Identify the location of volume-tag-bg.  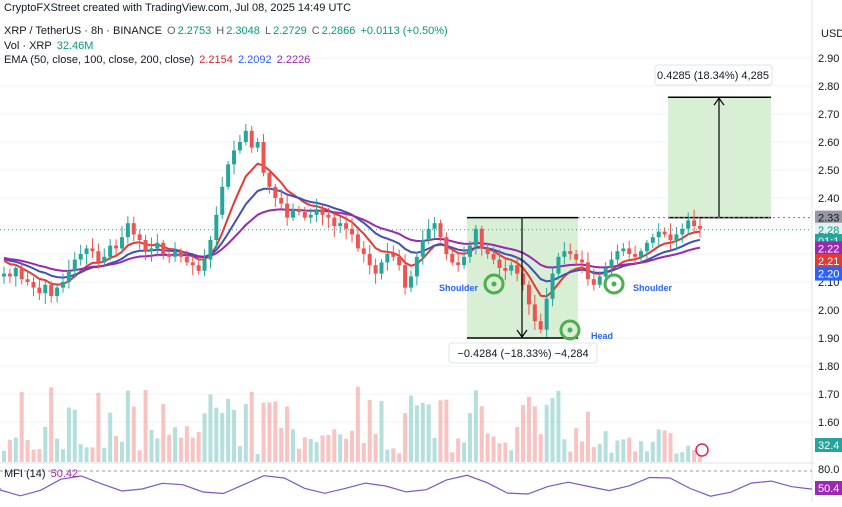
(828, 445).